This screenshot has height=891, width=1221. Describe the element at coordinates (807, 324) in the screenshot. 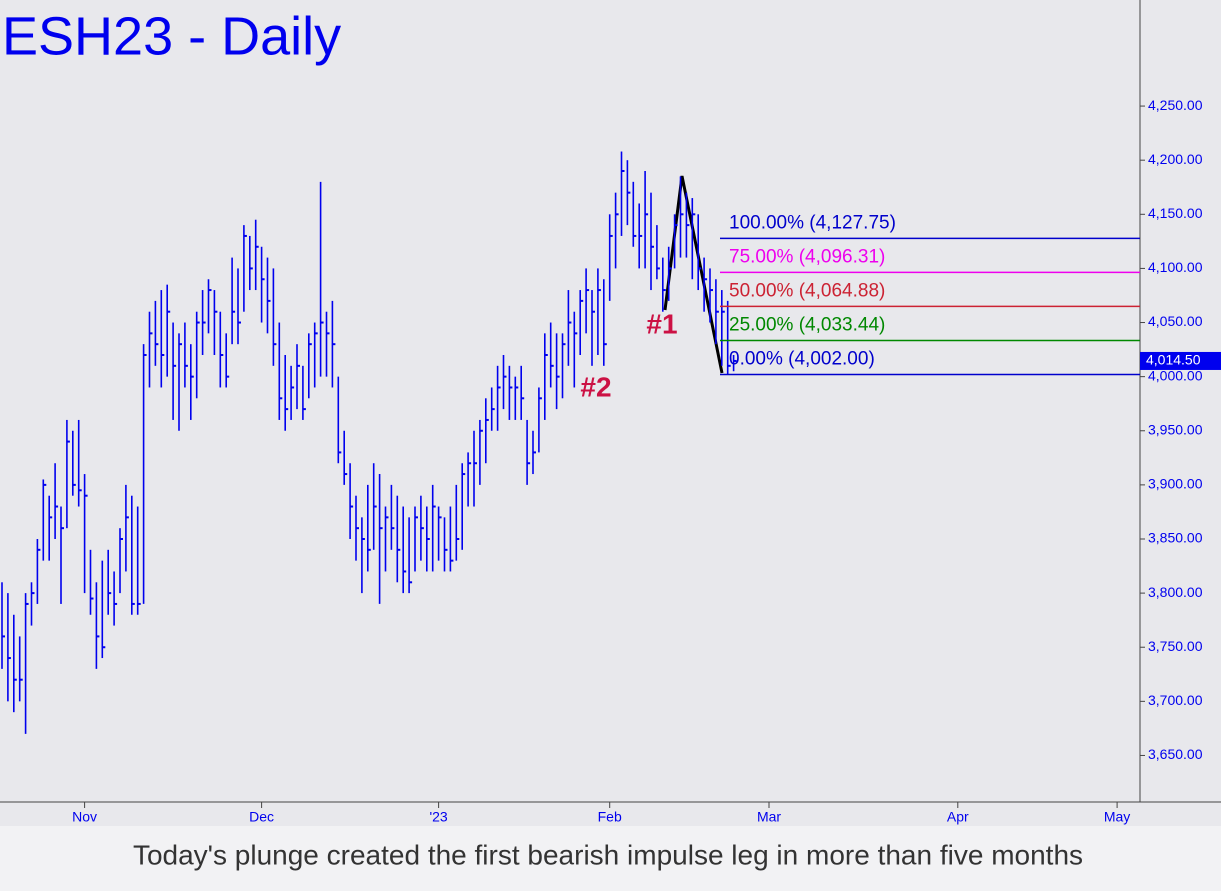

I see `fib-label: 25.00% (4,033.44)` at that location.